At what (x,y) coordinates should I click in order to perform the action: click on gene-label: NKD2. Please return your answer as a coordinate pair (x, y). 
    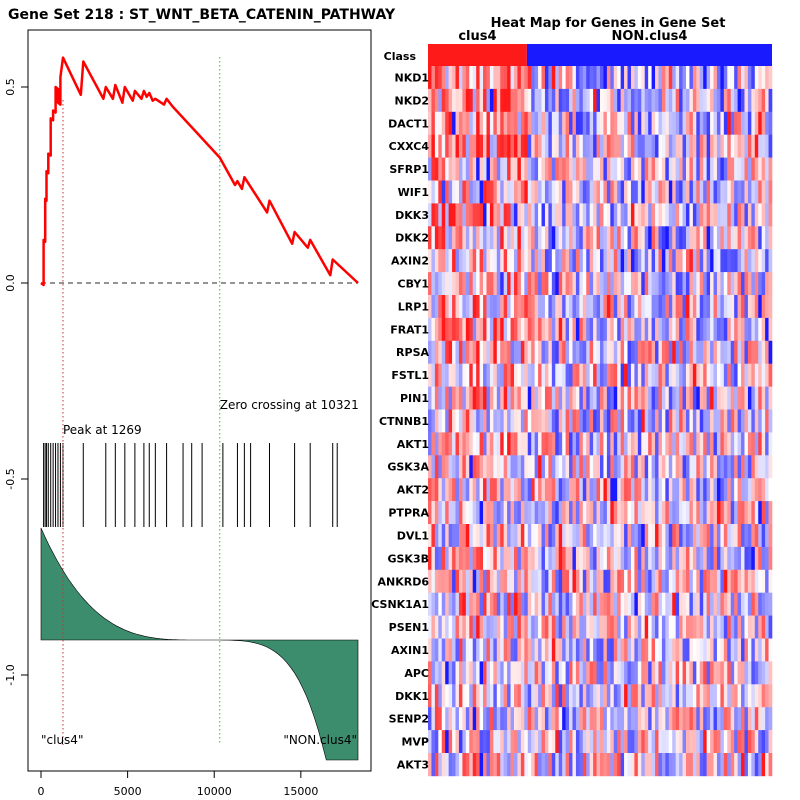
    Looking at the image, I should click on (411, 100).